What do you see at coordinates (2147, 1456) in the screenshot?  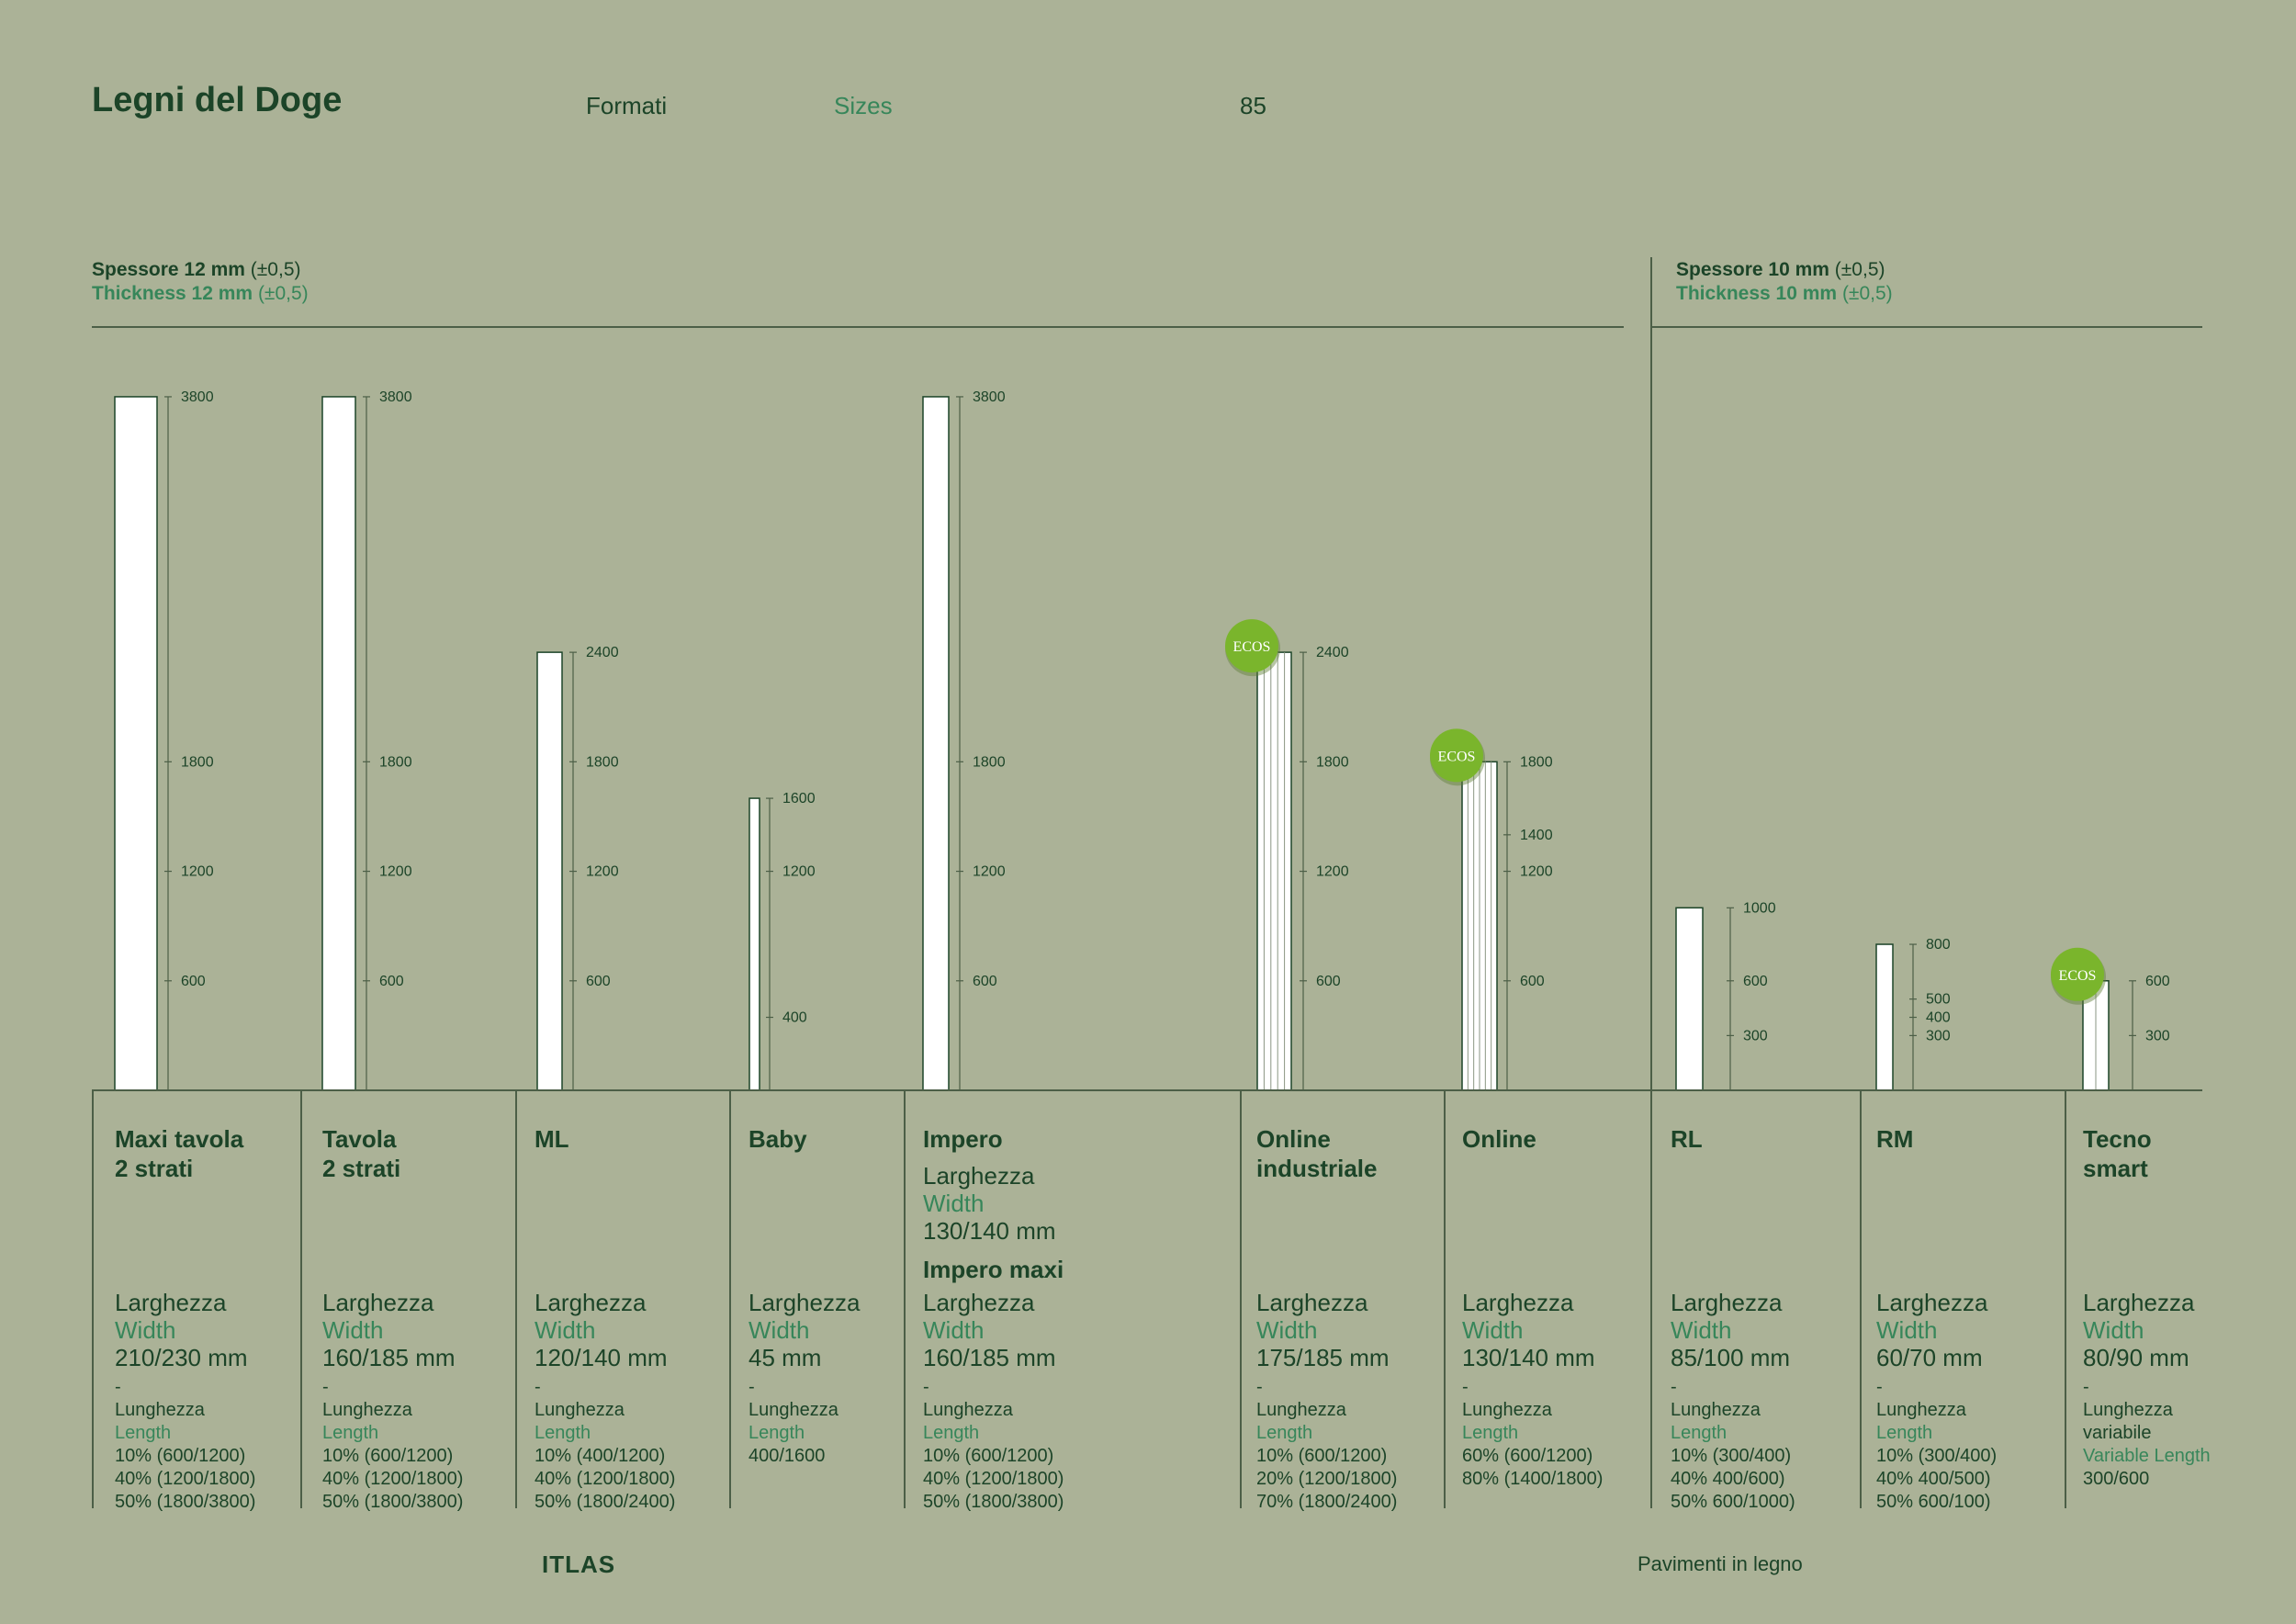 I see `length-label-en: Variable Length` at bounding box center [2147, 1456].